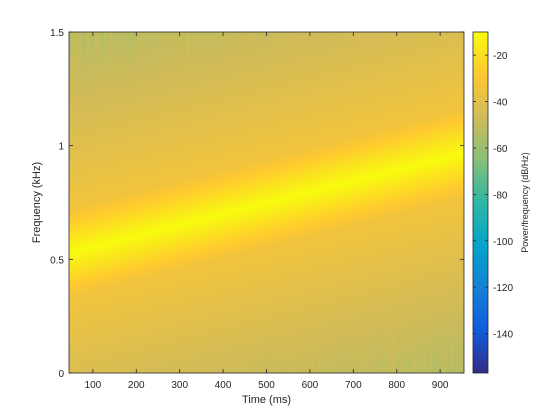 Image resolution: width=560 pixels, height=420 pixels. I want to click on colorbar-tick-label: -100, so click(503, 242).